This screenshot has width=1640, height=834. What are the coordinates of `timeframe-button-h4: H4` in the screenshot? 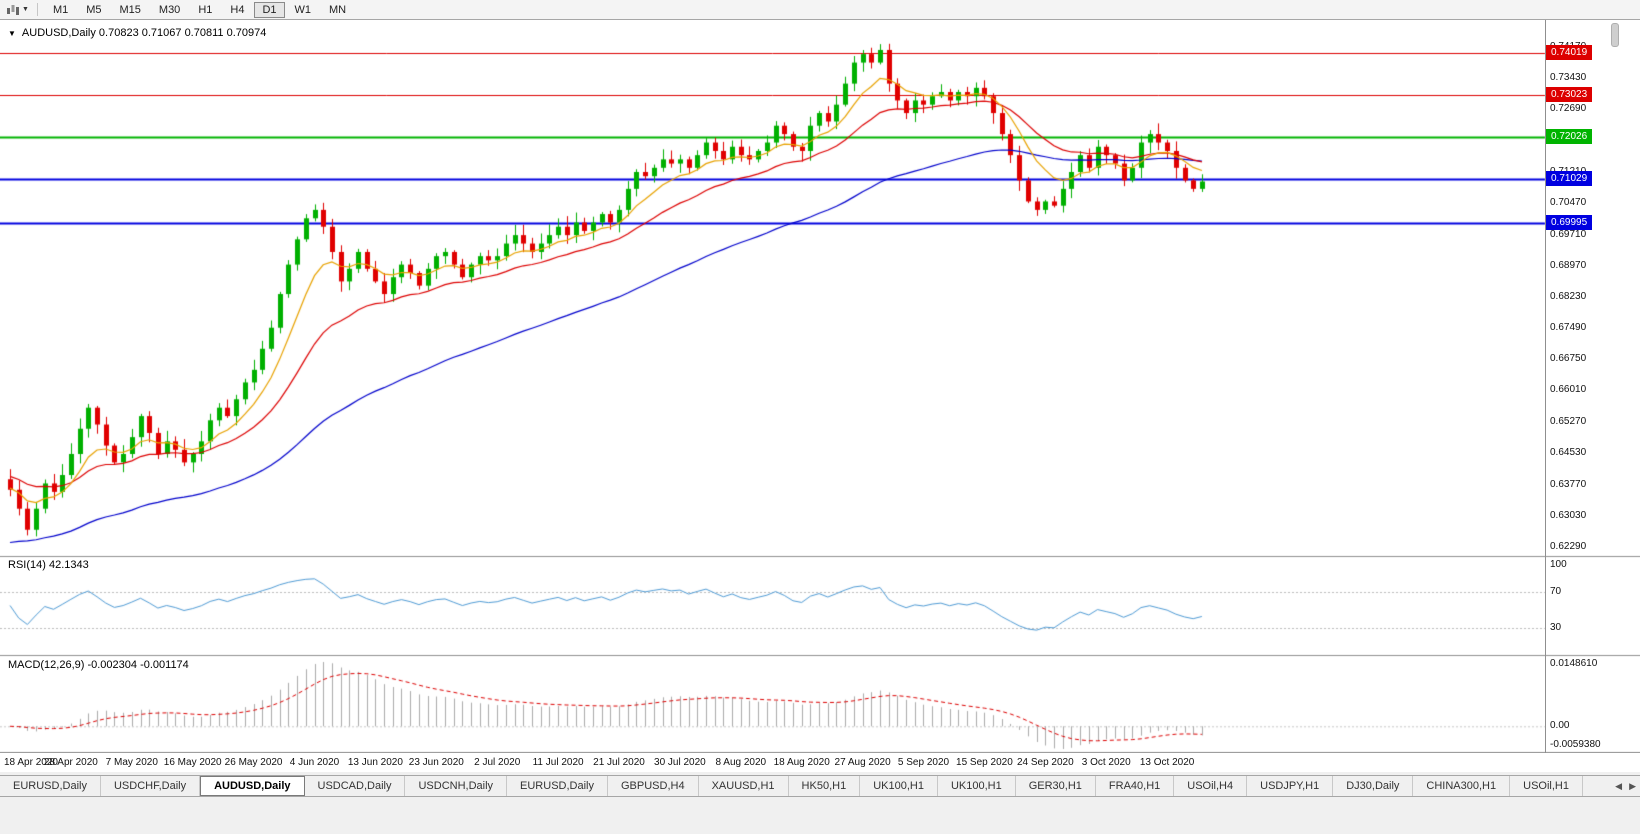 It's located at (237, 9).